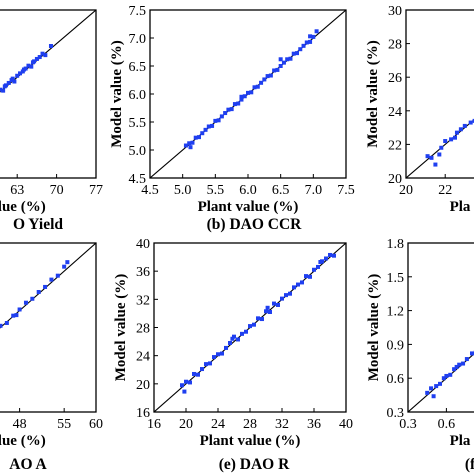  I want to click on y-tick-label: 36, so click(143, 272).